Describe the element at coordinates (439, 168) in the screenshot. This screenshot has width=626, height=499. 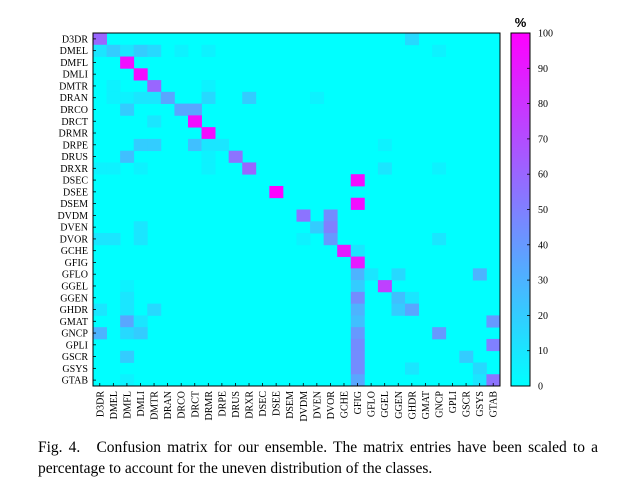
I see `heatmap-cell-drxr-gncp` at that location.